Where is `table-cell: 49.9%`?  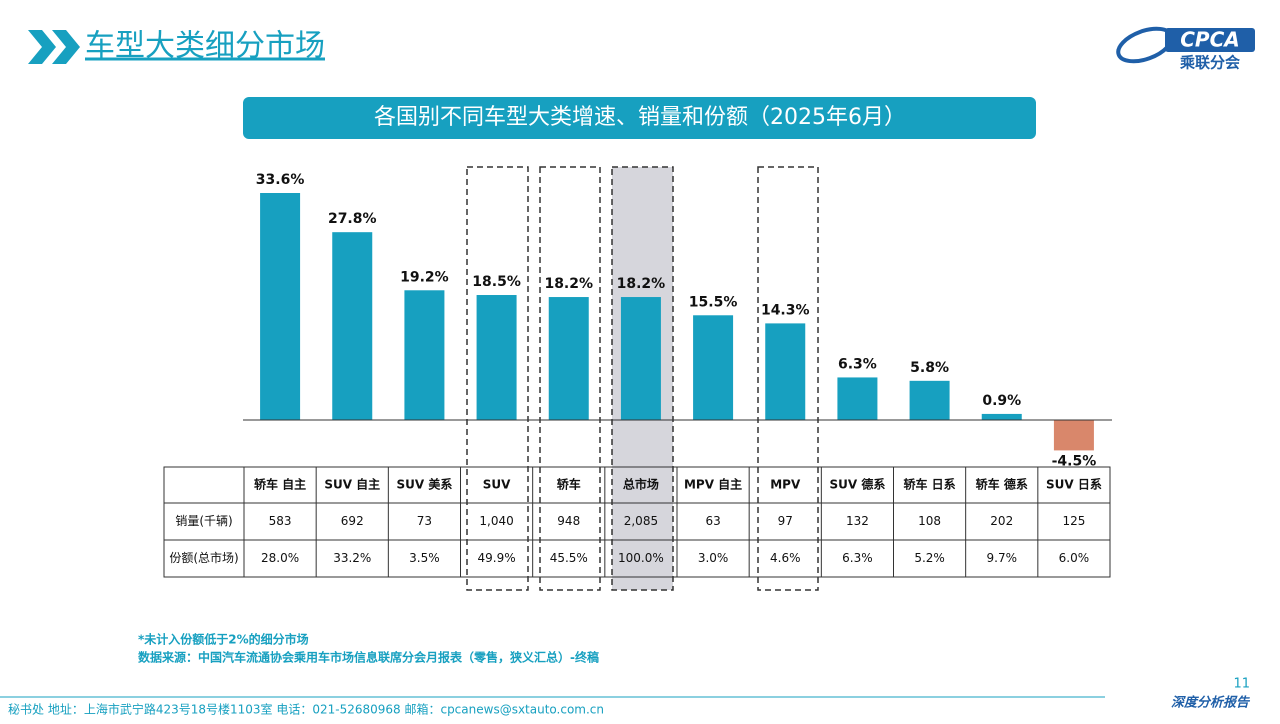 table-cell: 49.9% is located at coordinates (497, 558).